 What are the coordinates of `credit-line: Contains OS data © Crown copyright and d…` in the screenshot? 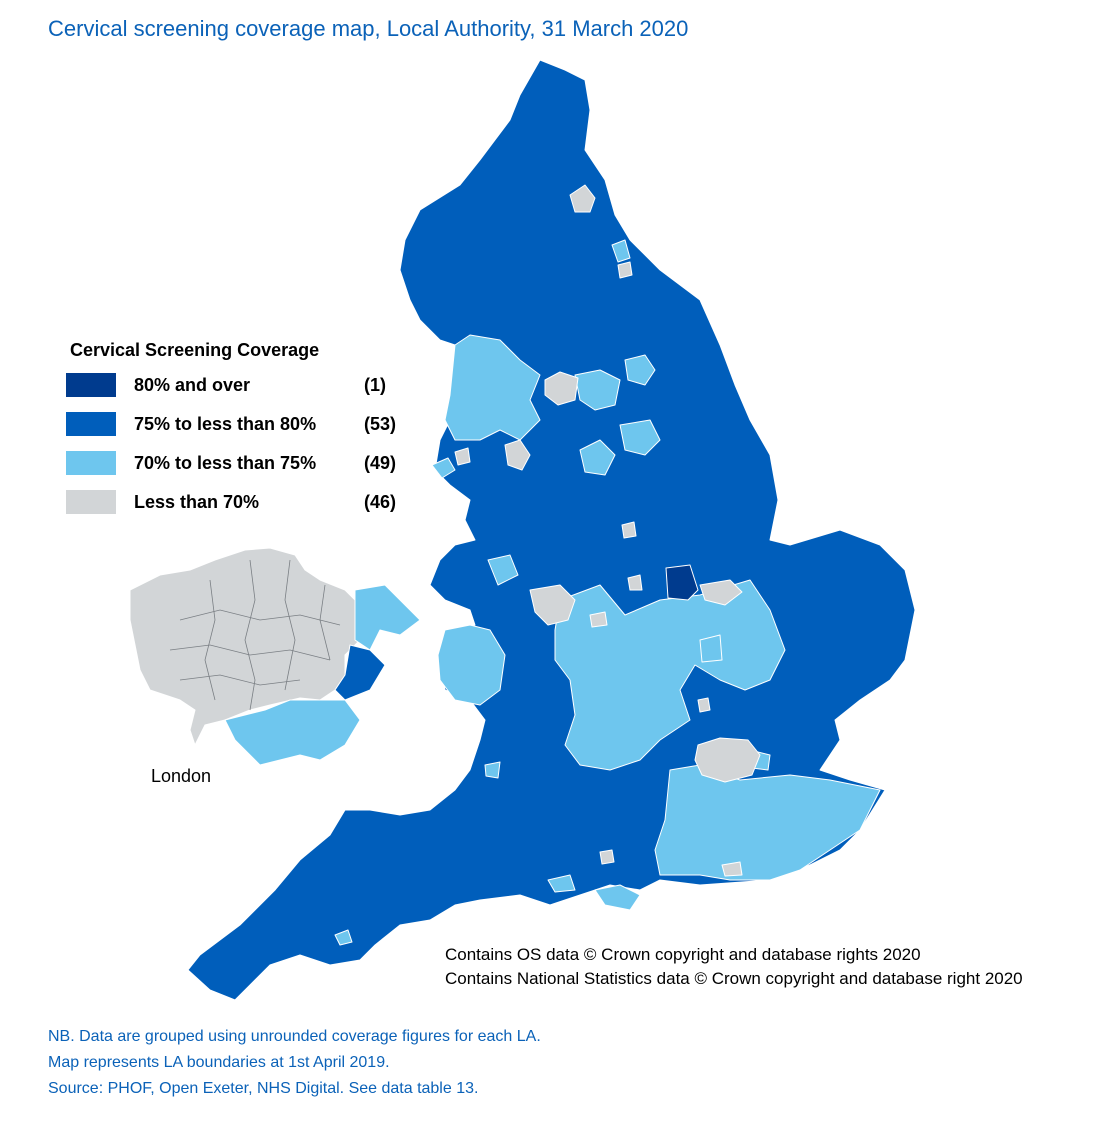 It's located at (683, 954).